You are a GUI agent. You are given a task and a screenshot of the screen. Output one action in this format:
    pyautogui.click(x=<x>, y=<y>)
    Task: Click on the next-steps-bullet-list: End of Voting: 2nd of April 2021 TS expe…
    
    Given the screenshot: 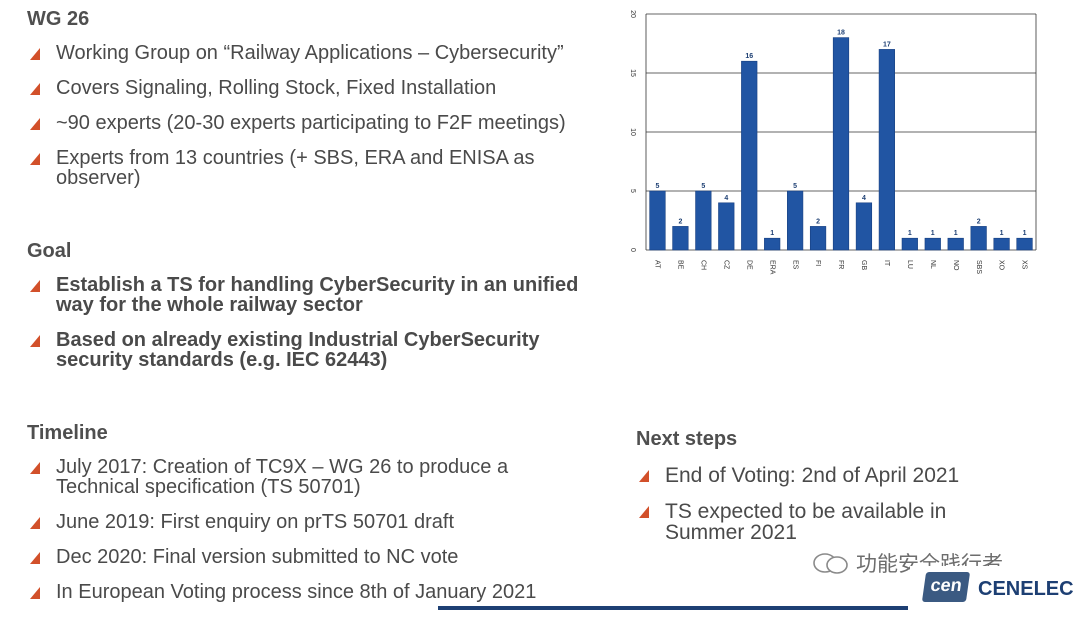 What is the action you would take?
    pyautogui.click(x=816, y=511)
    